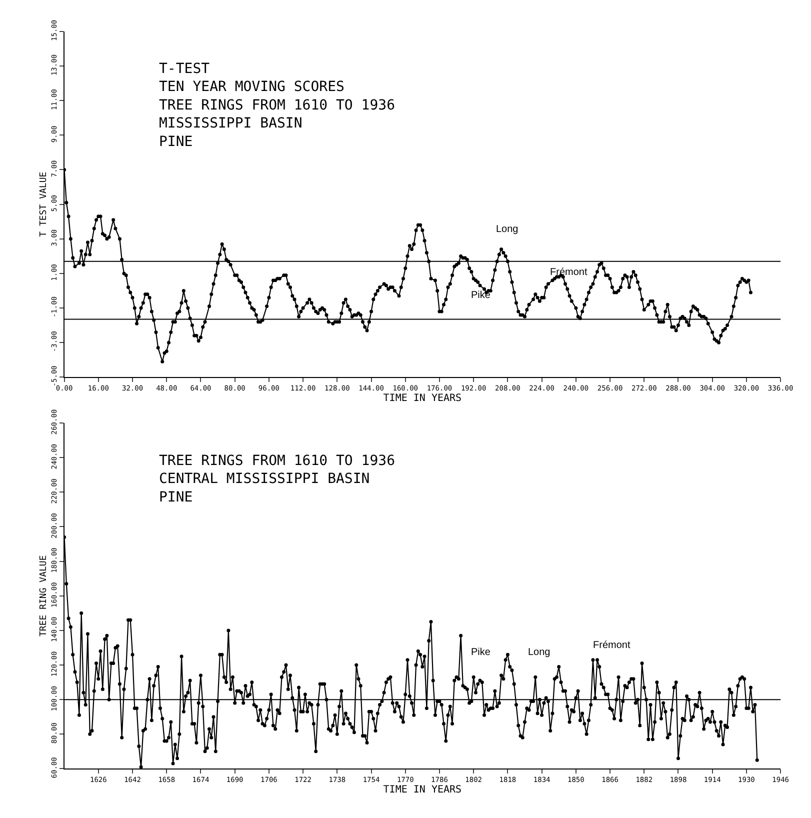 The width and height of the screenshot is (811, 818). I want to click on y-axis-title: TREE RING VALUE, so click(43, 596).